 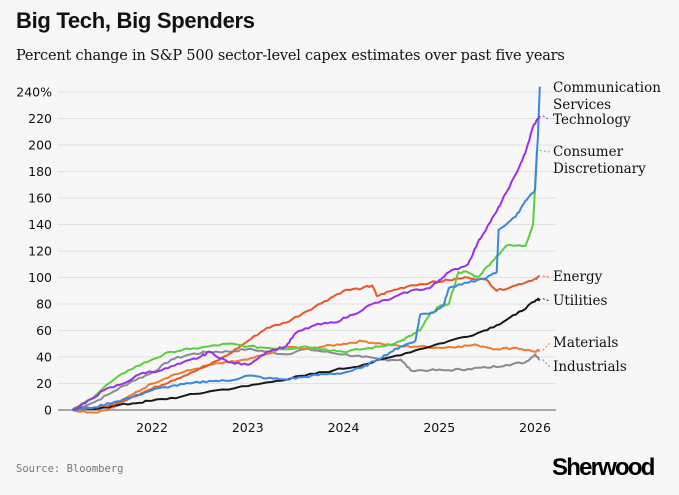 I want to click on y-tick-label: 80, so click(x=44, y=304).